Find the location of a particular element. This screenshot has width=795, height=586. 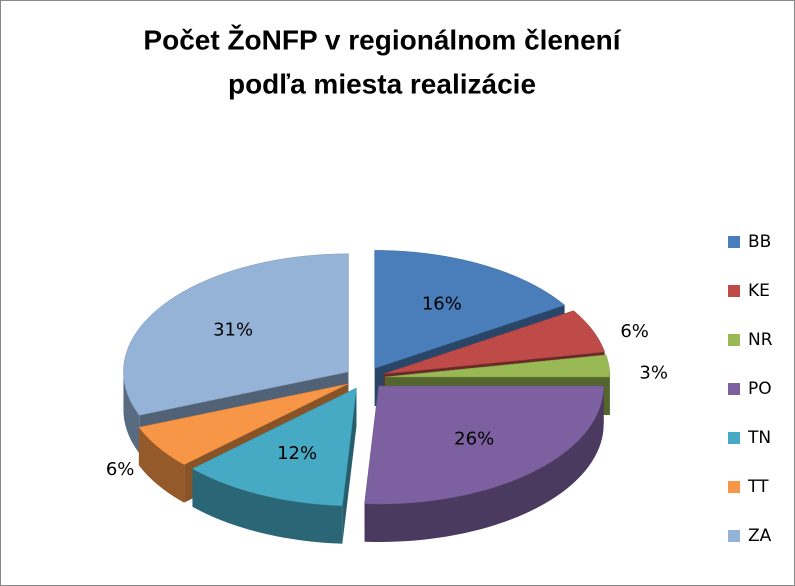

chart-title: podľa miesta realizácie is located at coordinates (382, 83).